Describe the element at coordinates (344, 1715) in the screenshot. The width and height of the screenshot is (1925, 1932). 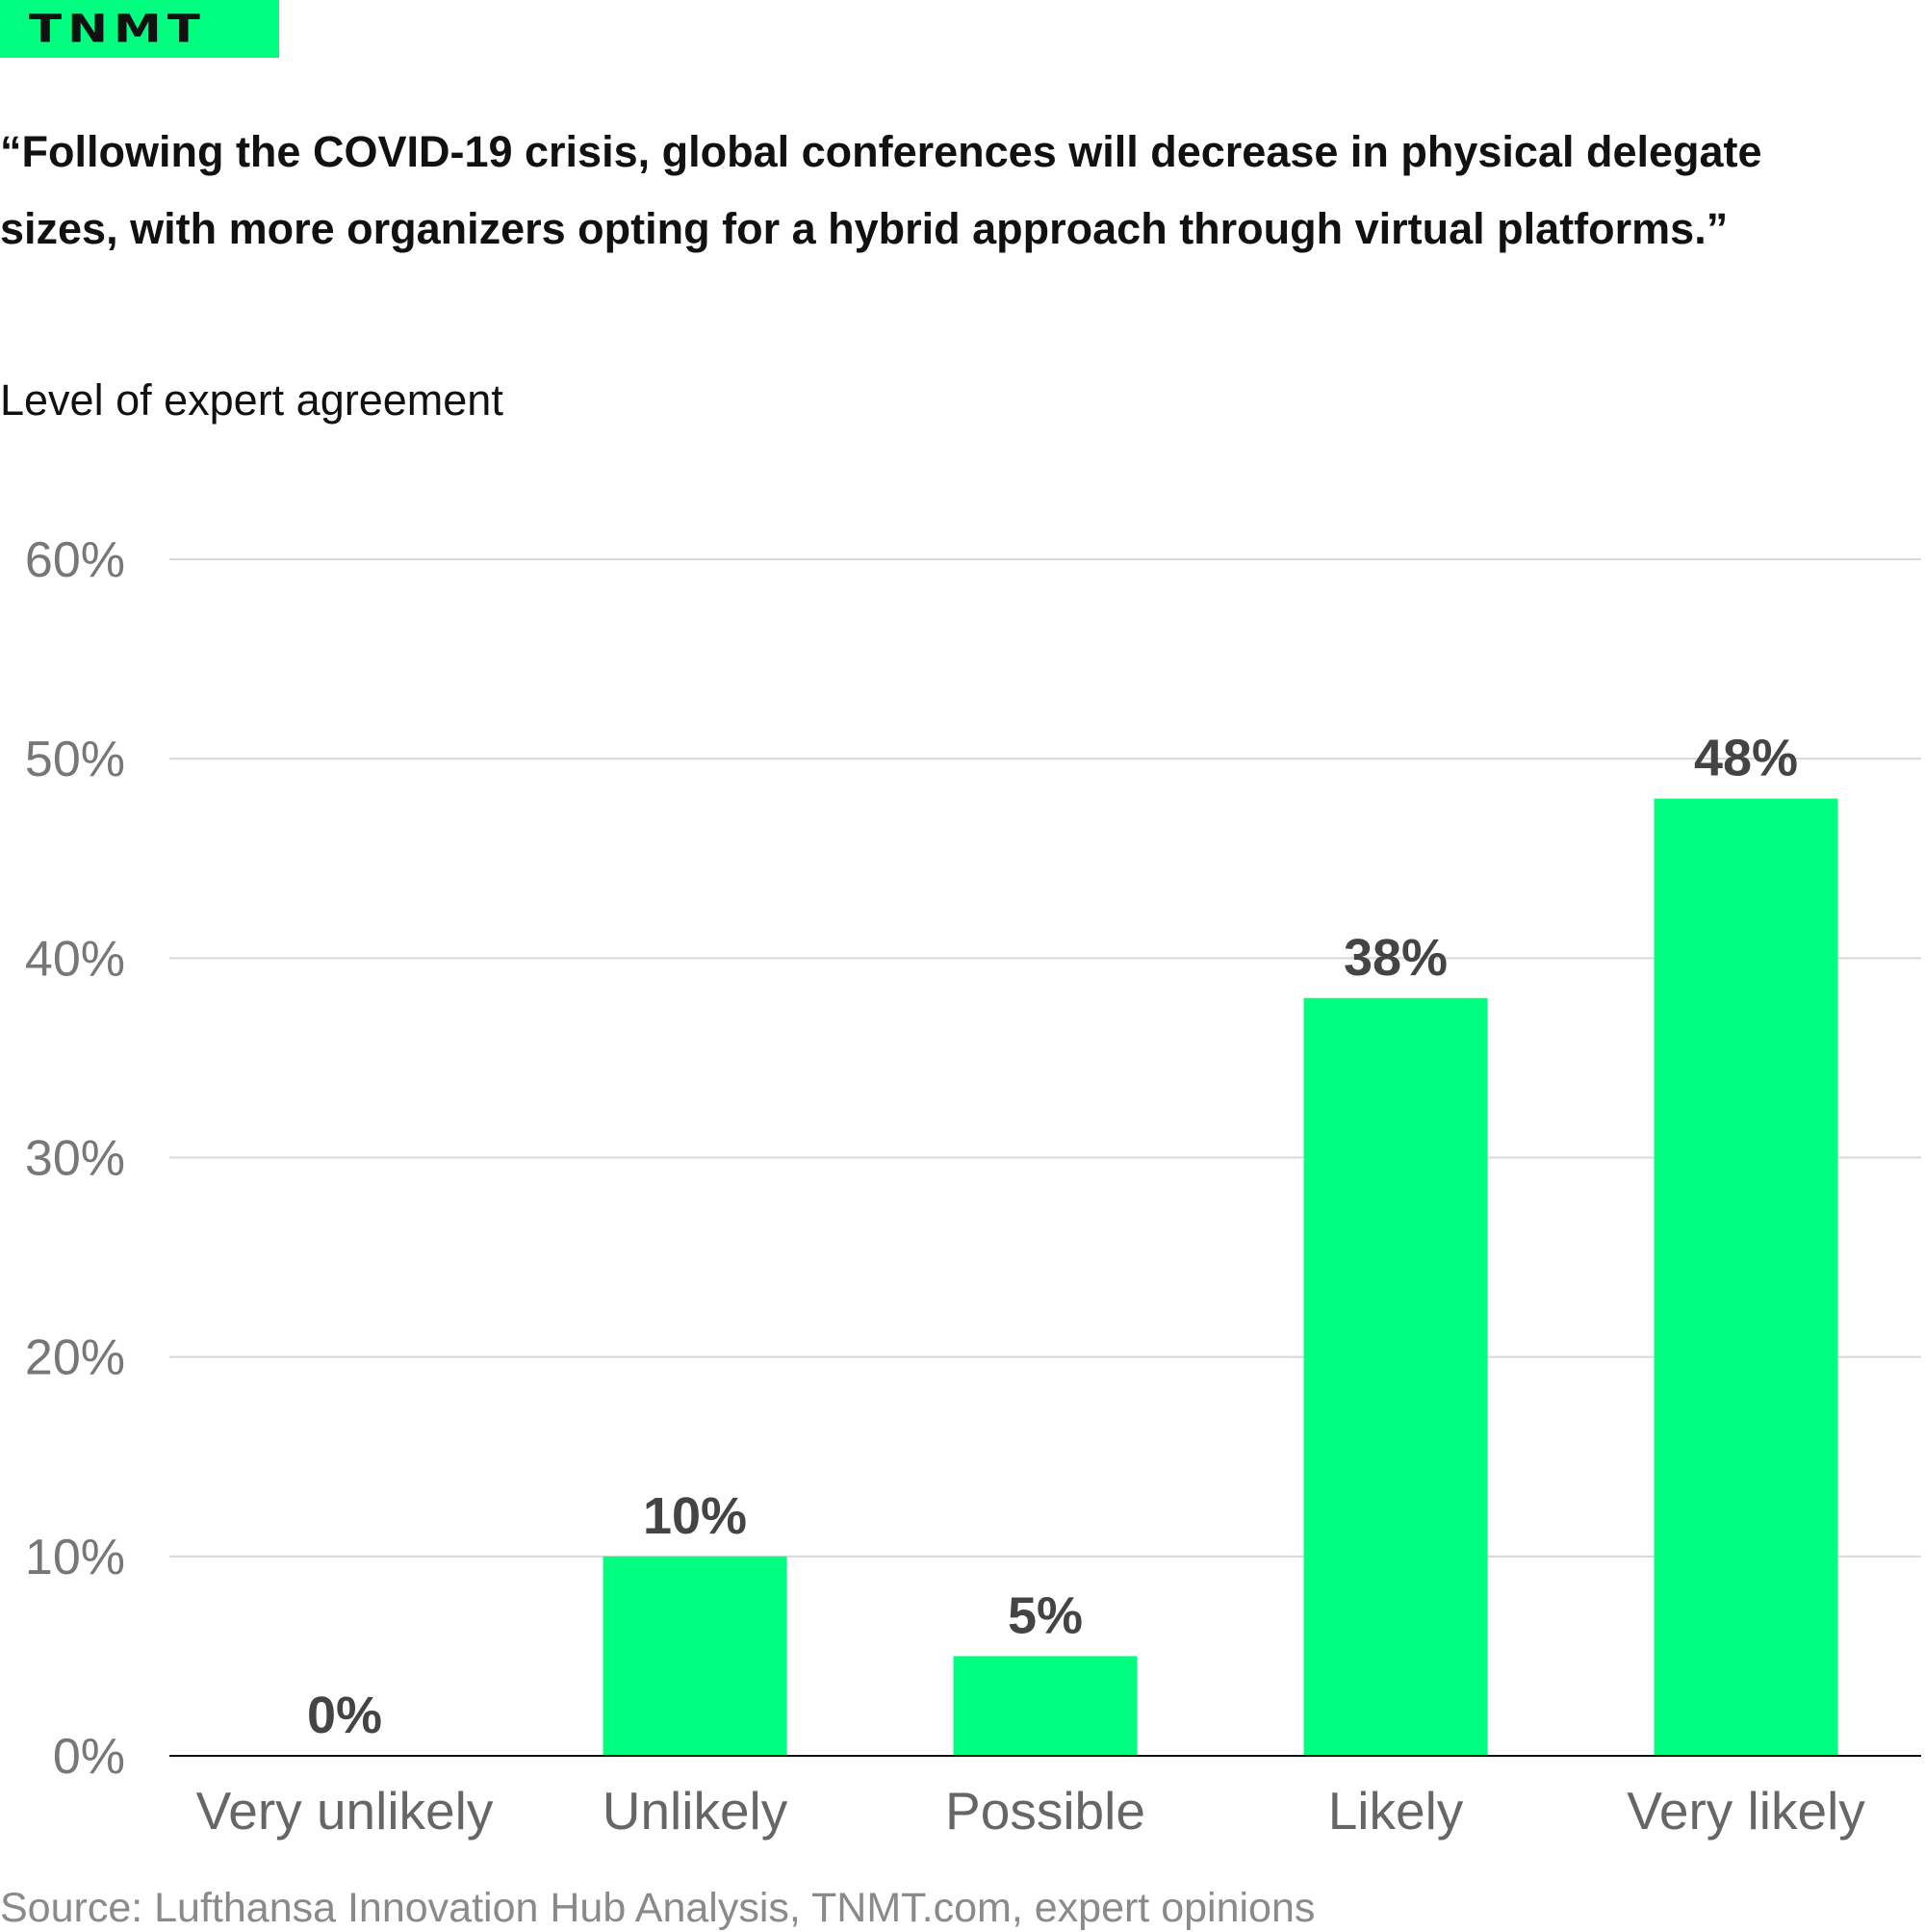
I see `bar-value-label: 0%` at that location.